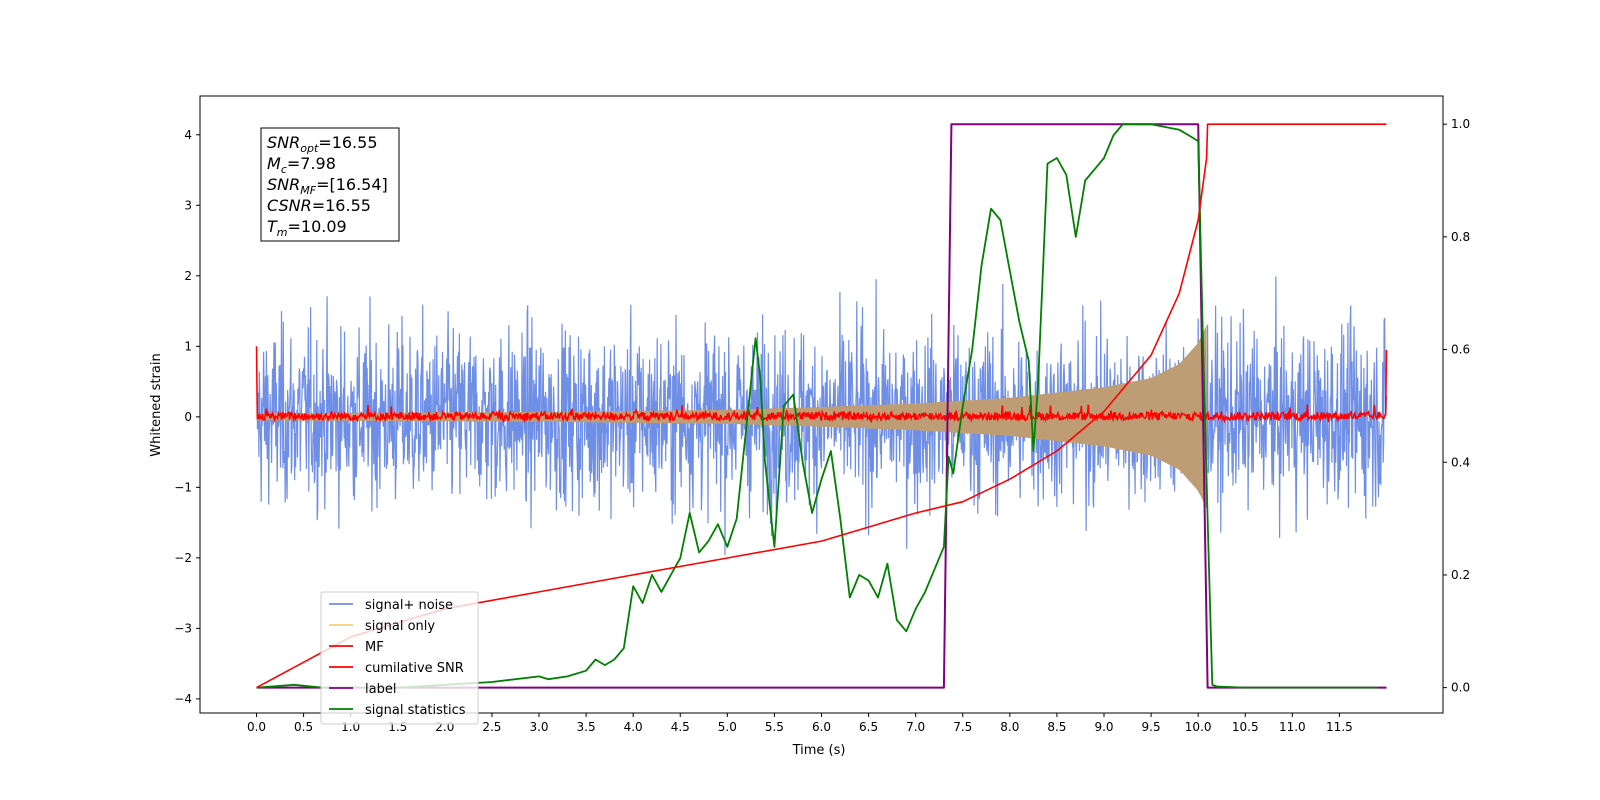 This screenshot has height=800, width=1600. Describe the element at coordinates (1245, 727) in the screenshot. I see `x-tick-label: 10.5` at that location.